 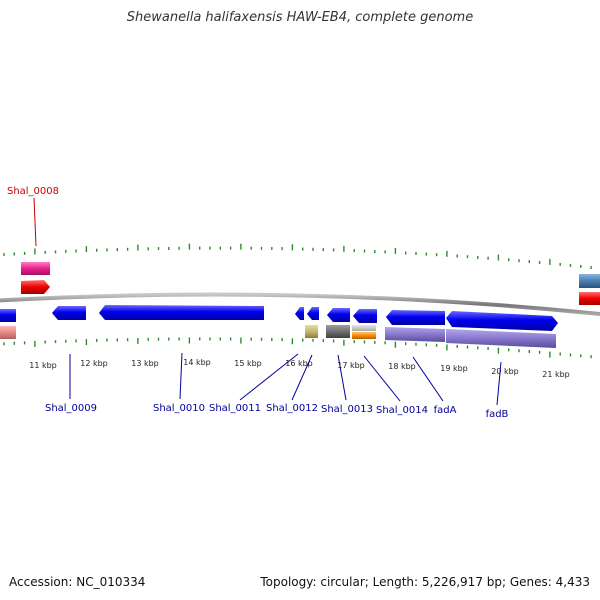 What do you see at coordinates (428, 379) in the screenshot?
I see `leader-fada` at bounding box center [428, 379].